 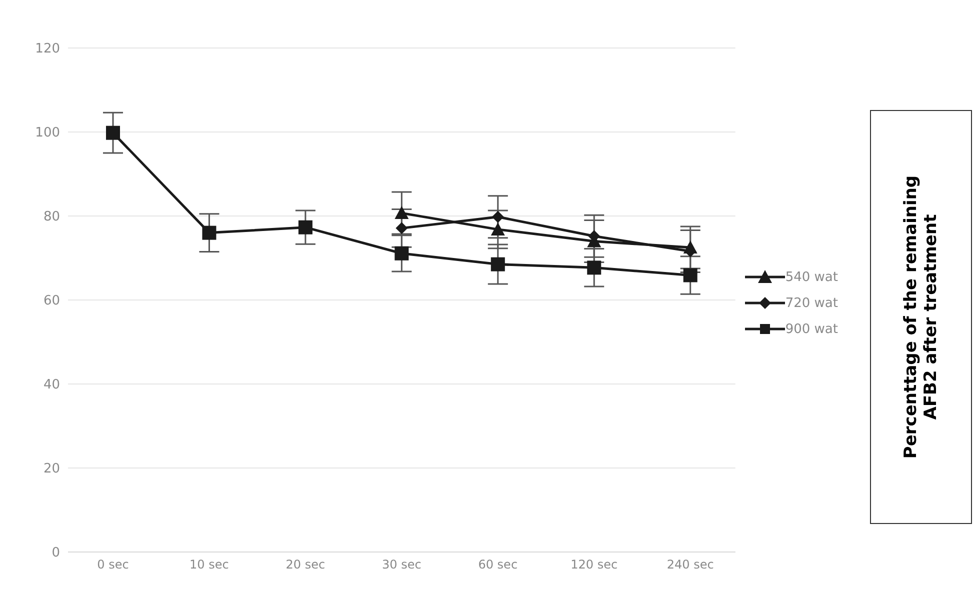 What do you see at coordinates (51, 385) in the screenshot?
I see `y-tick-label: 40` at bounding box center [51, 385].